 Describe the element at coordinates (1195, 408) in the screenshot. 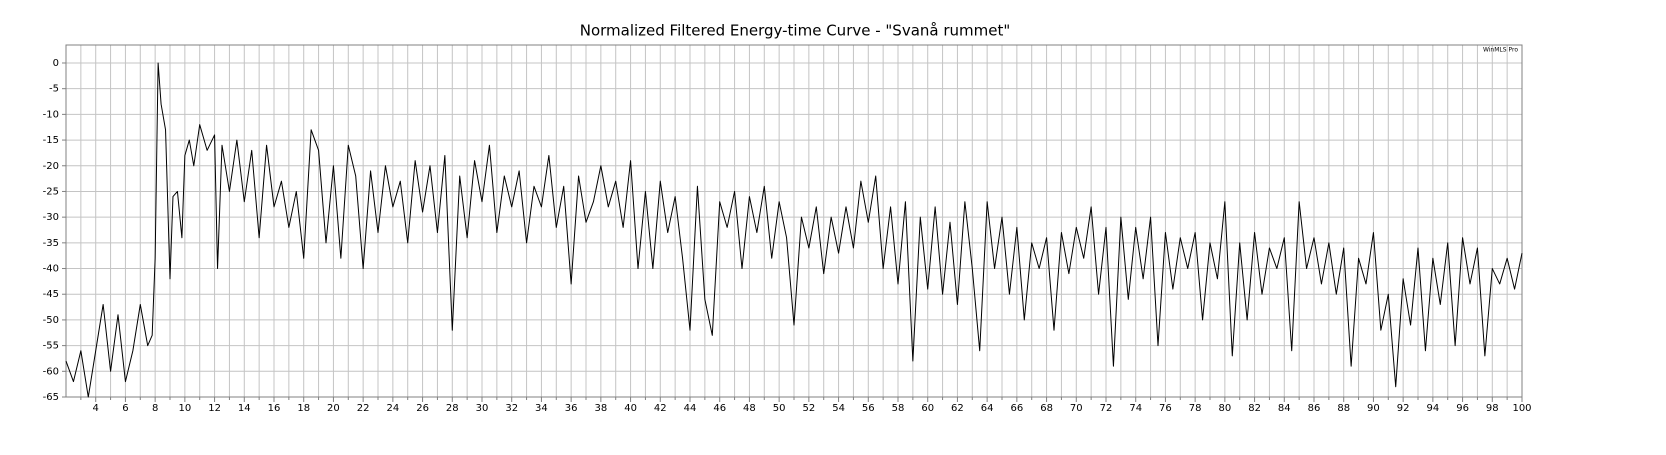

I see `x-tick-label: 78` at that location.